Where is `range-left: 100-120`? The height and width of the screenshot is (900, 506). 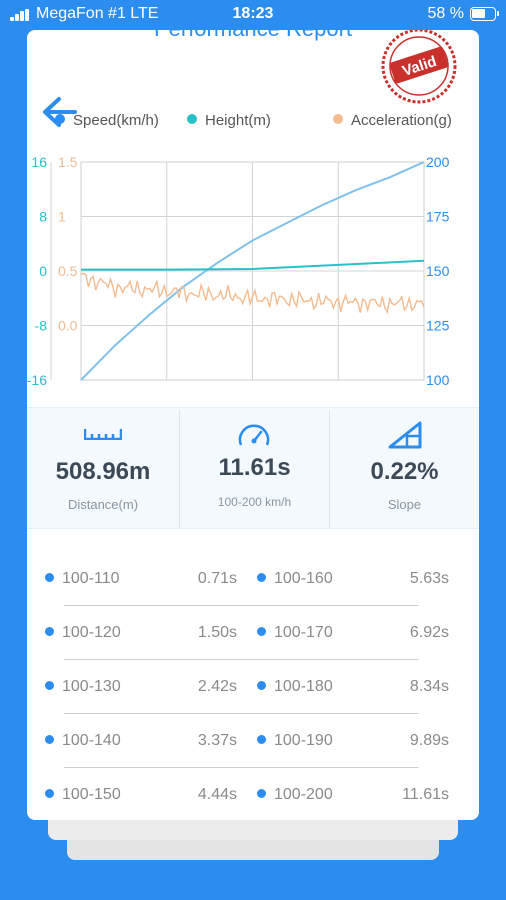
range-left: 100-120 is located at coordinates (83, 639).